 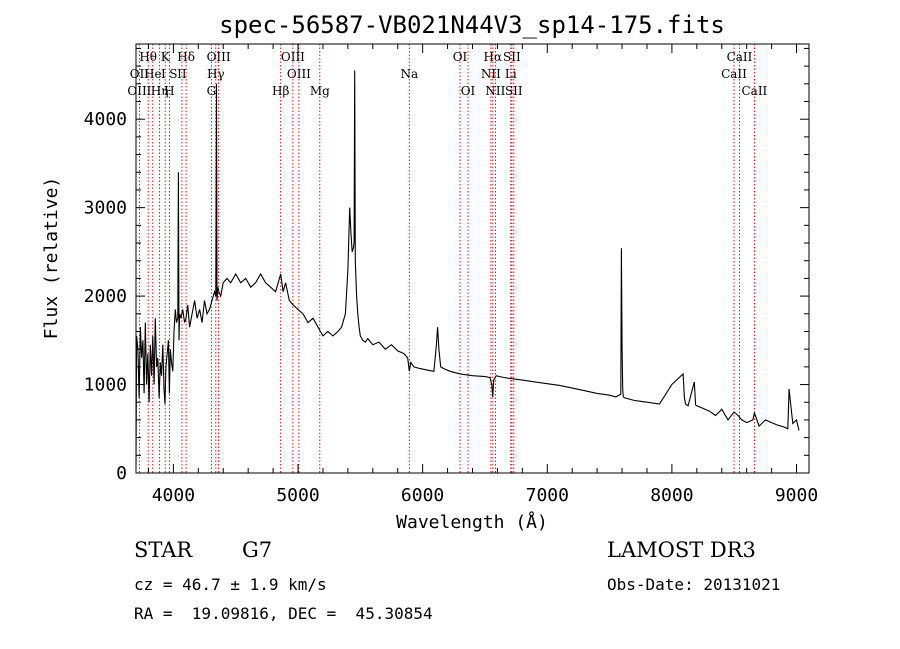 What do you see at coordinates (547, 495) in the screenshot?
I see `x-tick-label: 7000` at bounding box center [547, 495].